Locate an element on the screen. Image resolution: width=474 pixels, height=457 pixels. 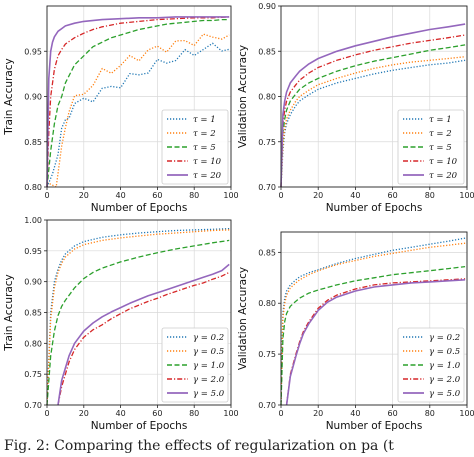
y-tick-label: 1.00 is located at coordinates (33, 220).